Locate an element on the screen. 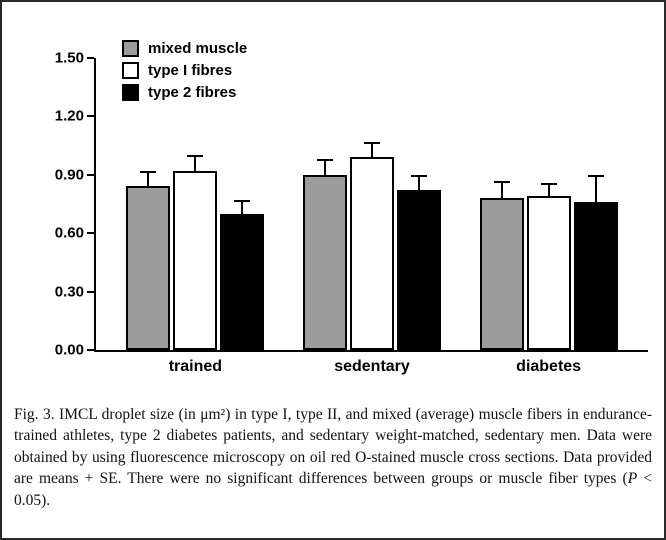 The width and height of the screenshot is (666, 540). y-tick-label: 1.50 is located at coordinates (69, 58).